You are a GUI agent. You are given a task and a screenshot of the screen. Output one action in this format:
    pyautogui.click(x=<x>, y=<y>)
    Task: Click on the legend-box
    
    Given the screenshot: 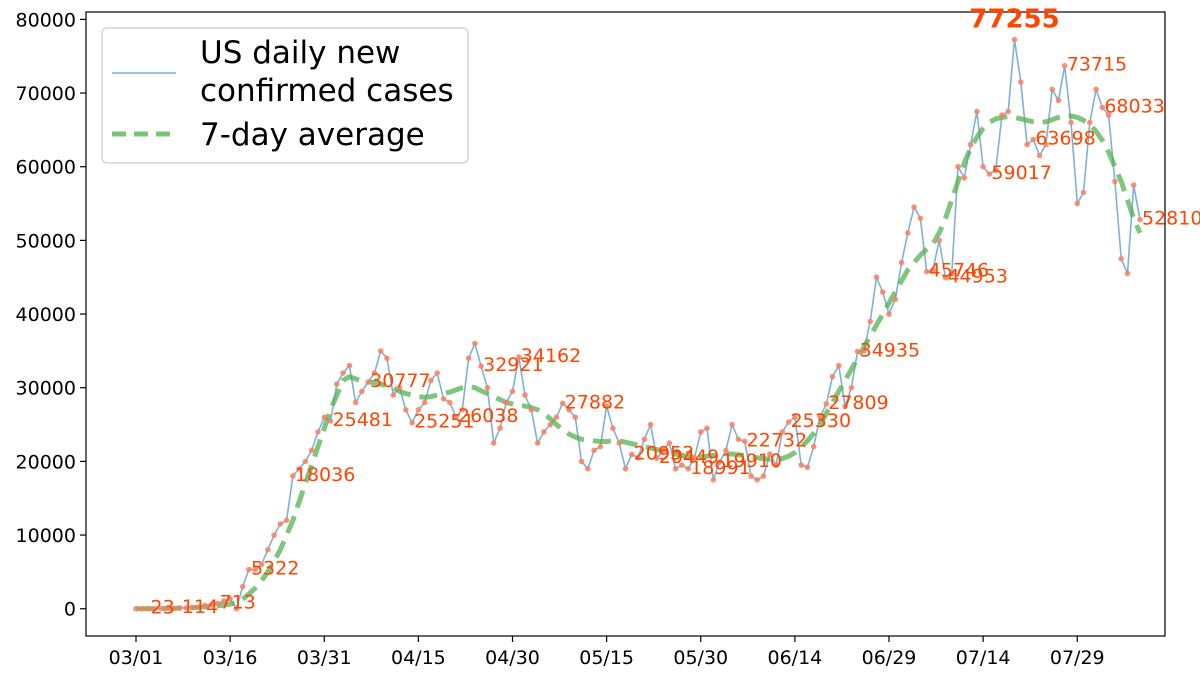 What is the action you would take?
    pyautogui.click(x=285, y=95)
    